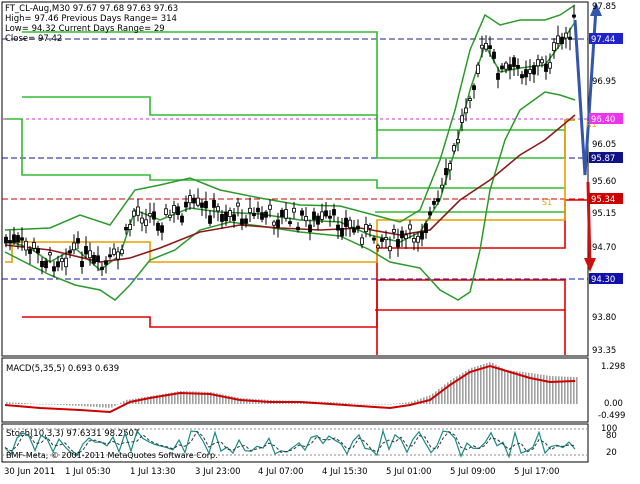 This screenshot has height=484, width=640. Describe the element at coordinates (153, 472) in the screenshot. I see `time-label: 1 Jul 13:30` at that location.